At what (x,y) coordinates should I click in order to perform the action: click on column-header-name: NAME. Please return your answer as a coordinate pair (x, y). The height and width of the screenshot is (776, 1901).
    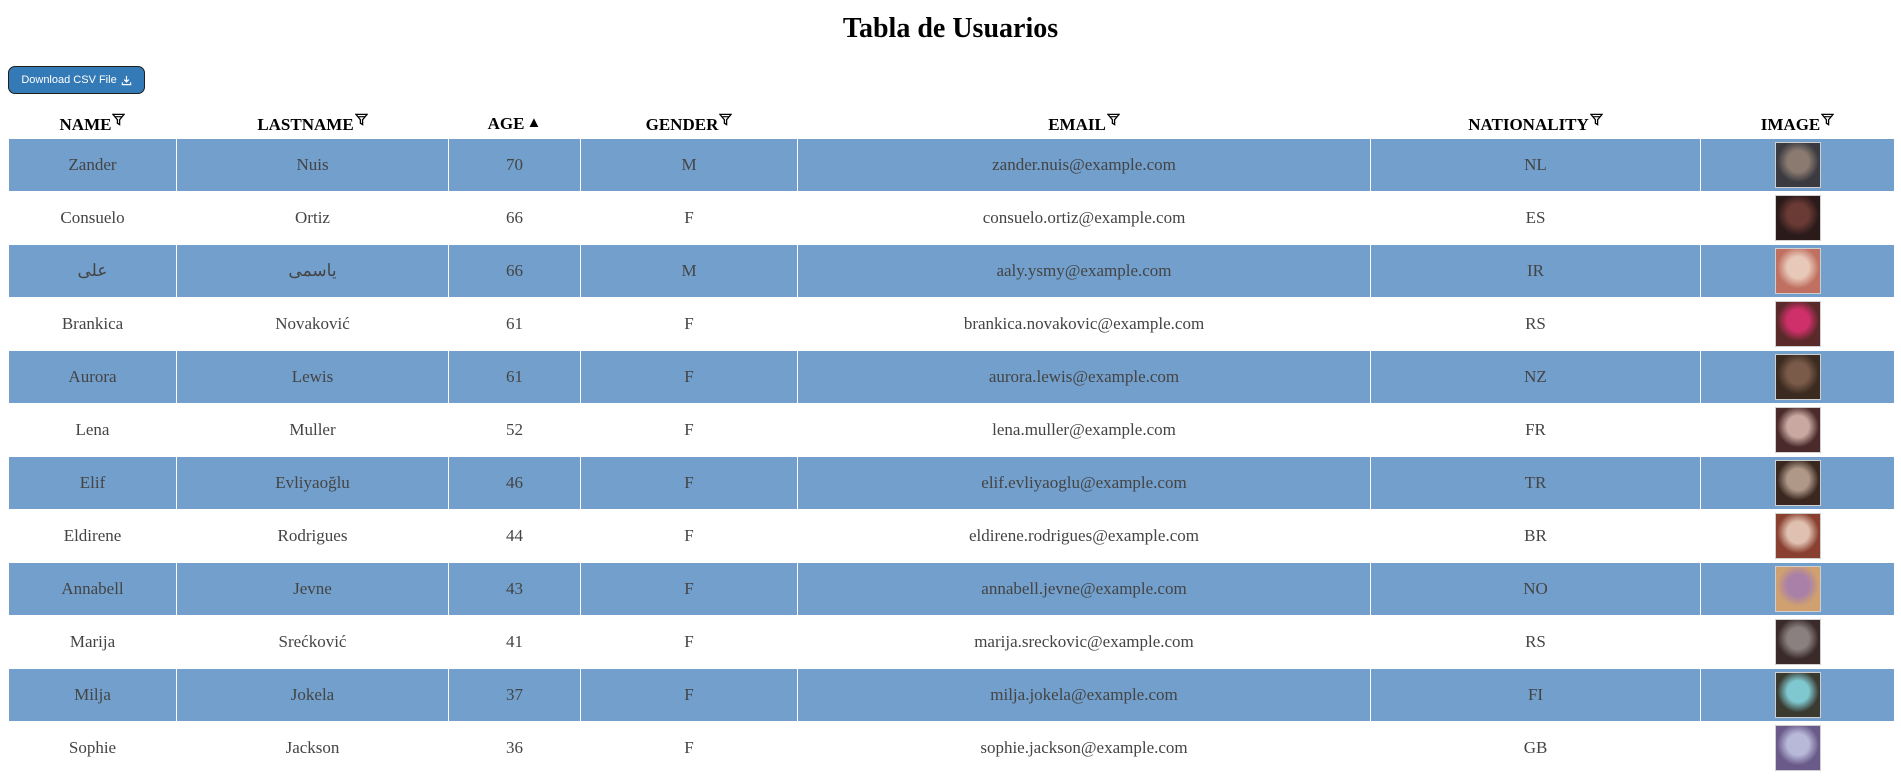
    Looking at the image, I should click on (93, 123).